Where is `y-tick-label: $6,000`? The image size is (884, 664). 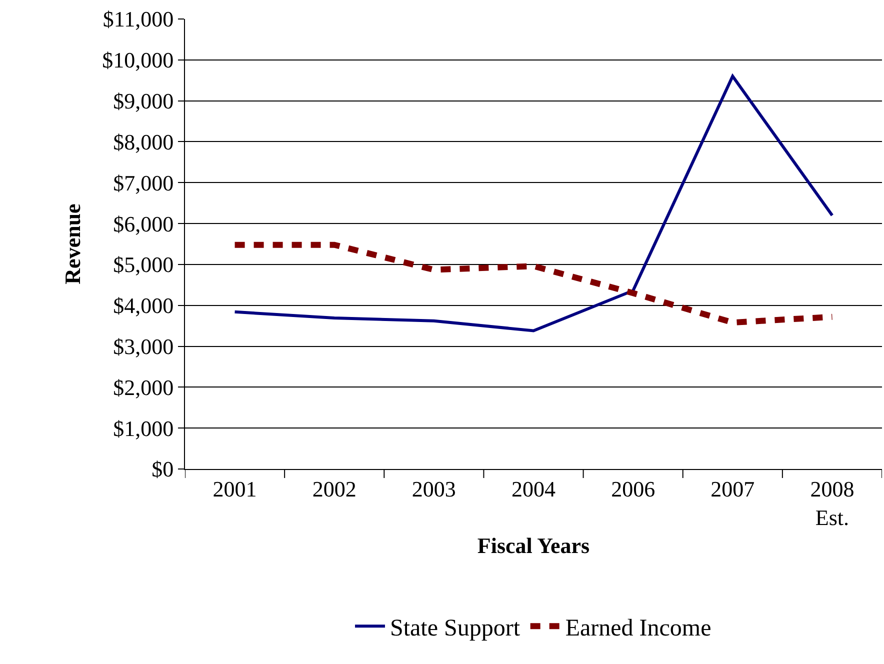
y-tick-label: $6,000 is located at coordinates (143, 223).